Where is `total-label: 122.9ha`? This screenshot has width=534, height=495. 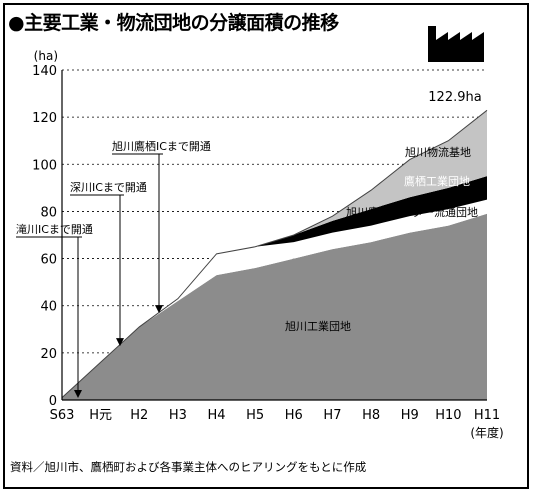 total-label: 122.9ha is located at coordinates (454, 97).